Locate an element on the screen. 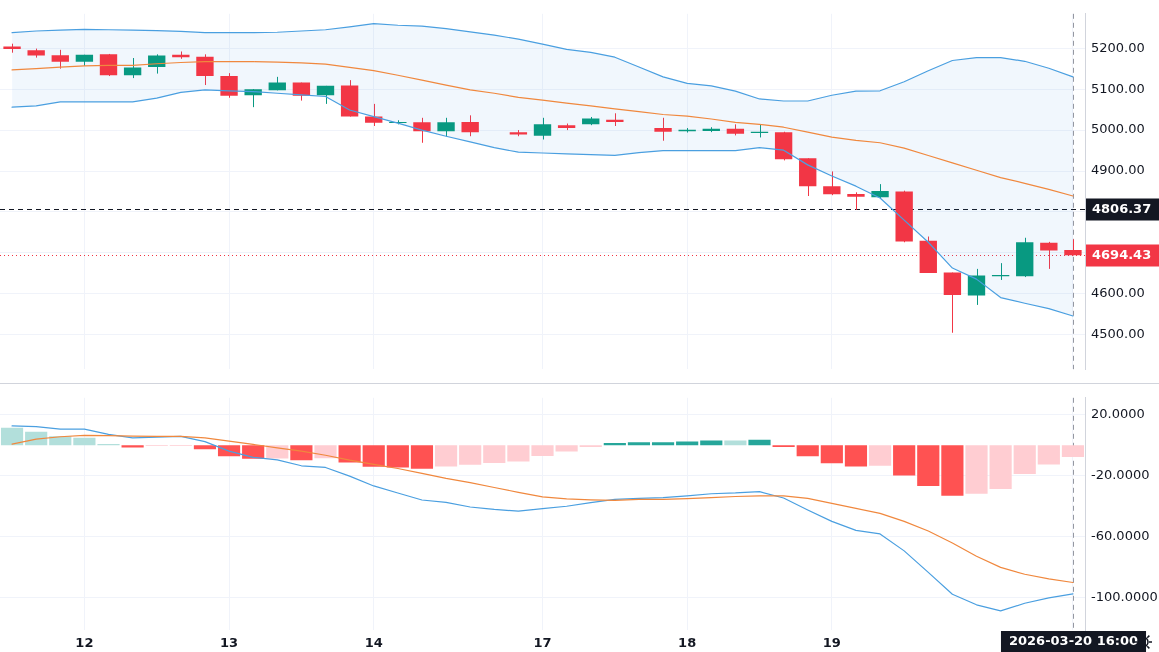 This screenshot has width=1159, height=652. x-tick-label: 13 is located at coordinates (229, 643).